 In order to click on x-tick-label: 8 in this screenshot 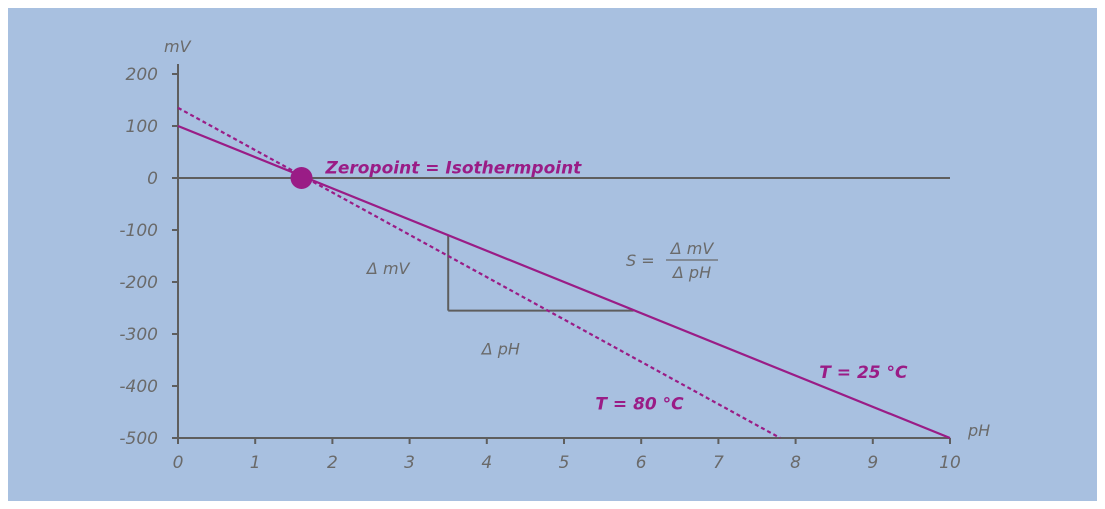, I will do `click(795, 463)`.